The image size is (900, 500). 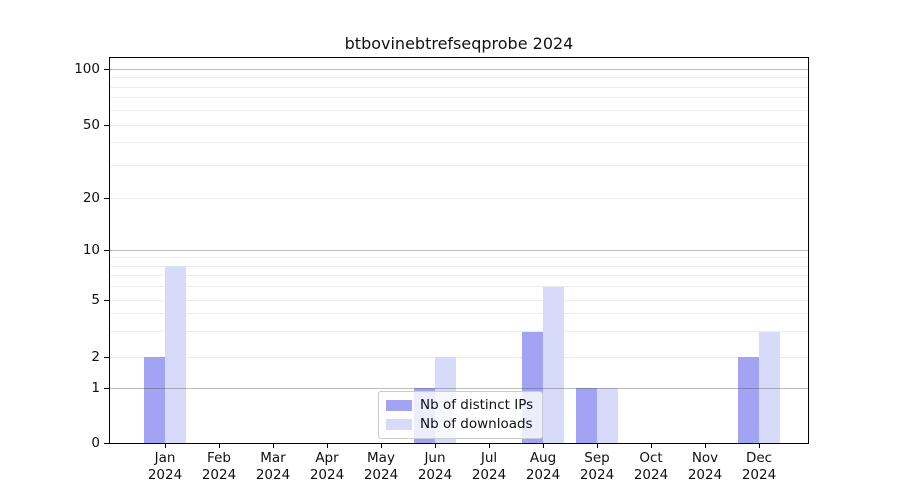 What do you see at coordinates (399, 405) in the screenshot?
I see `distinct-ips-swatch-icon` at bounding box center [399, 405].